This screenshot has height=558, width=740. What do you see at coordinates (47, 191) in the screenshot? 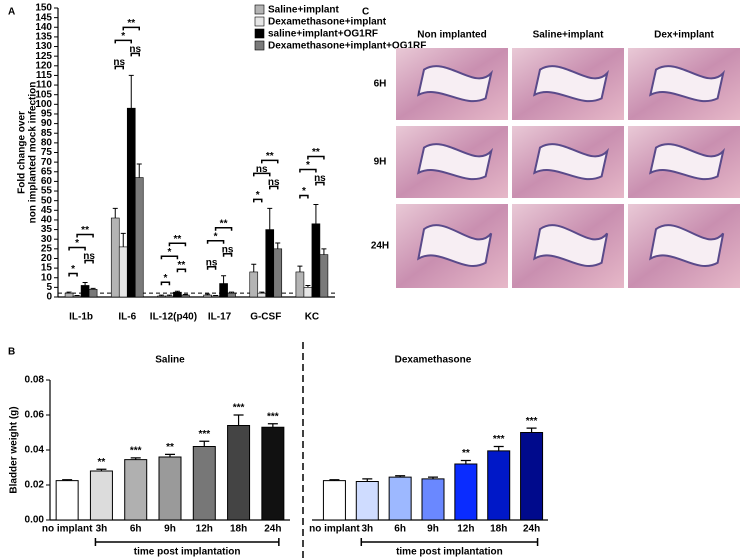
I see `y-tick-label: 55` at bounding box center [47, 191].